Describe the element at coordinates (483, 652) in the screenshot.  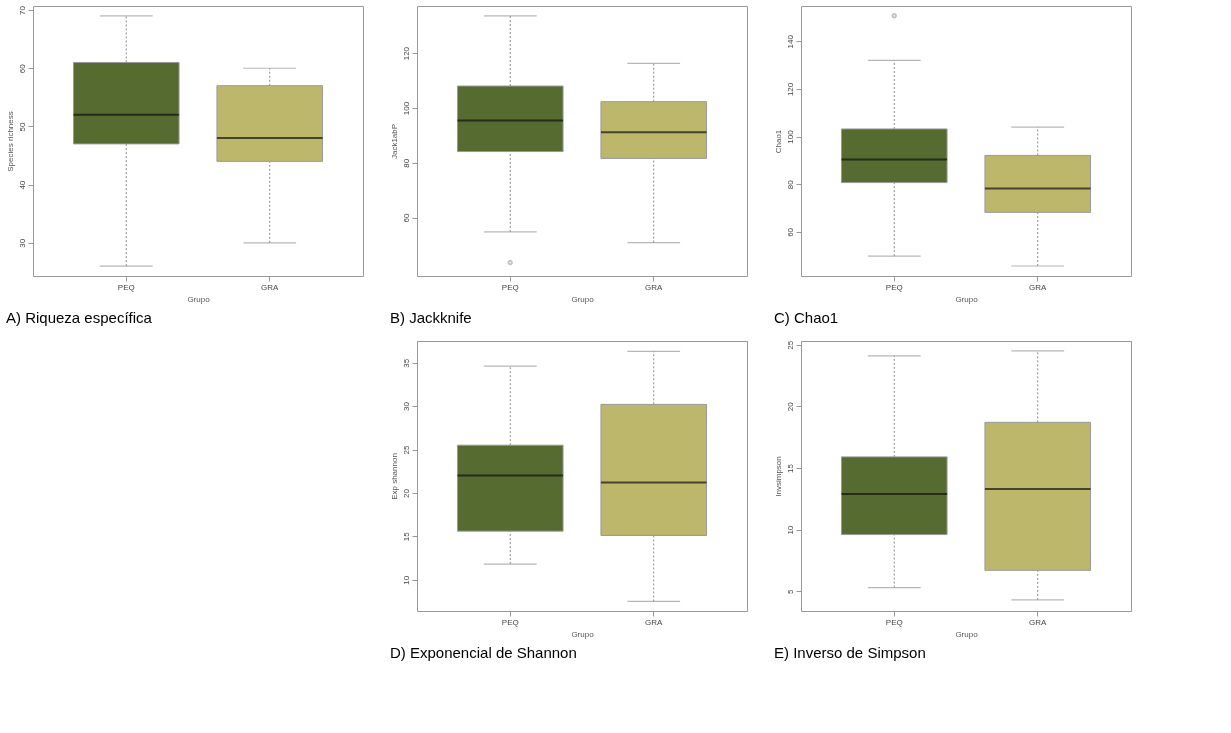
I see `text: D) Exponencial de Shannon` at that location.